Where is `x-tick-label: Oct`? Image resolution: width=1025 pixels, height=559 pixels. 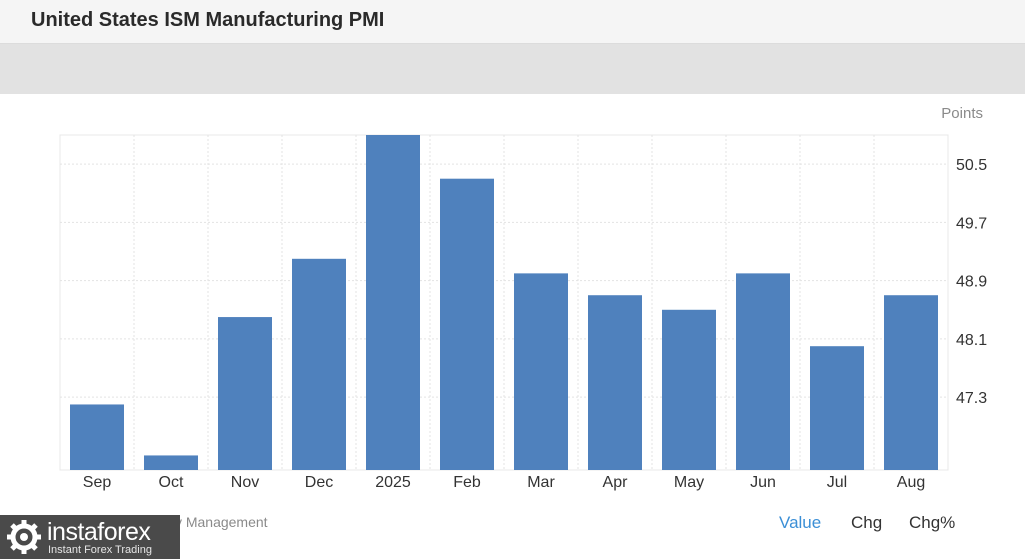
x-tick-label: Oct is located at coordinates (171, 482).